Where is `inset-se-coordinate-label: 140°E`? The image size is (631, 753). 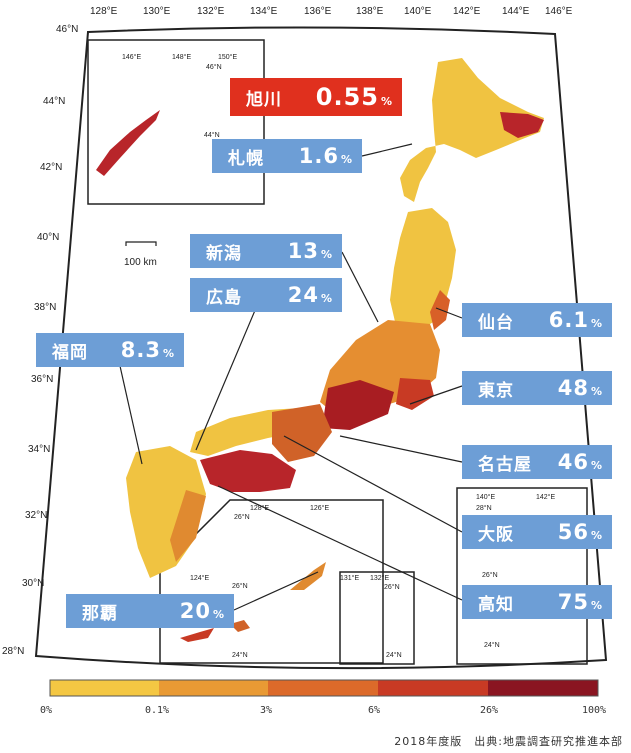
inset-se-coordinate-label: 140°E is located at coordinates (486, 497).